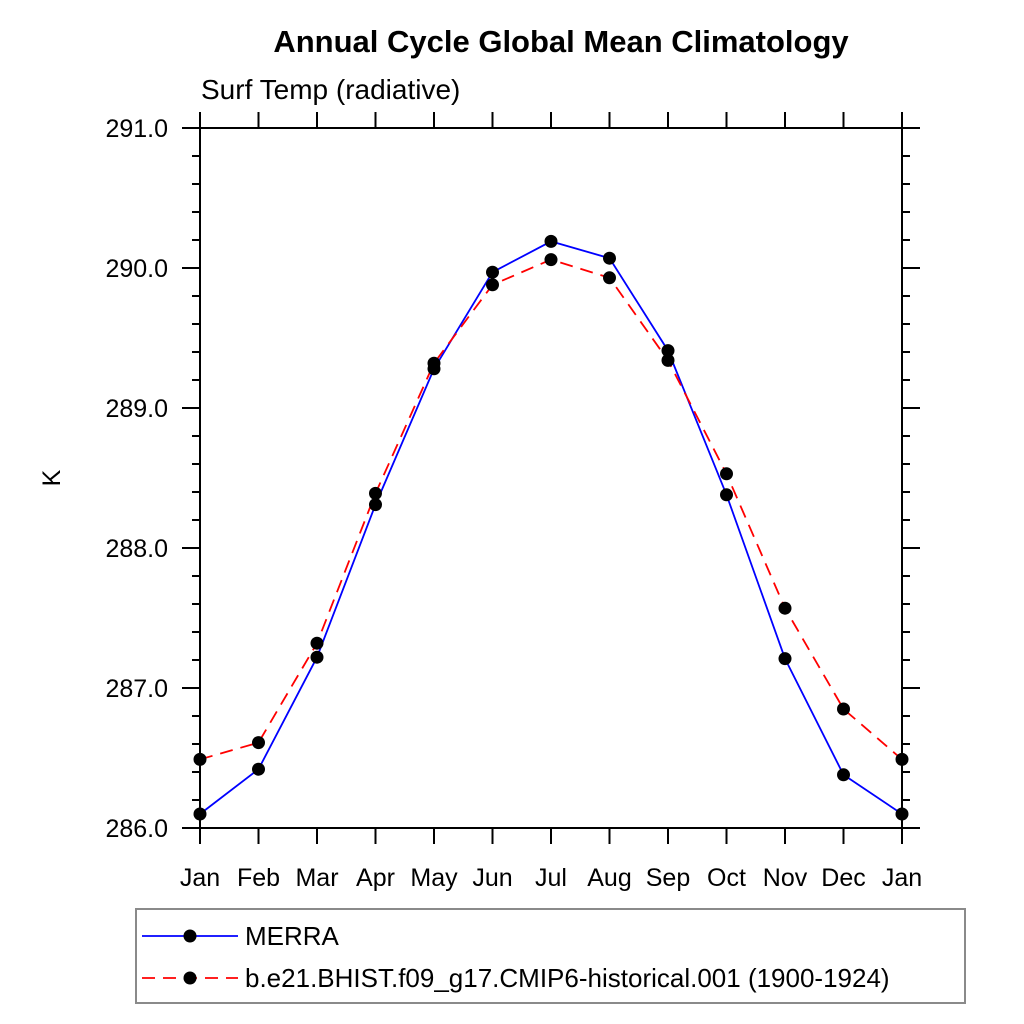 This screenshot has width=1024, height=1024. Describe the element at coordinates (136, 129) in the screenshot. I see `y-tick-label: 291.0` at that location.